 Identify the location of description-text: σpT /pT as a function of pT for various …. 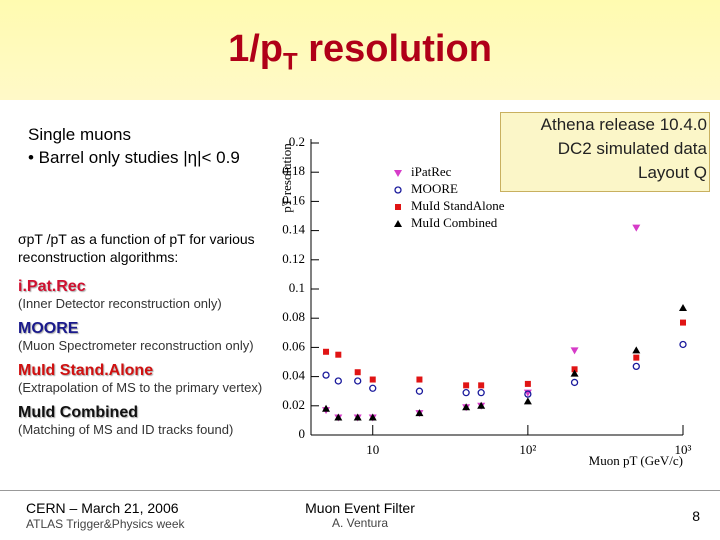
(136, 248).